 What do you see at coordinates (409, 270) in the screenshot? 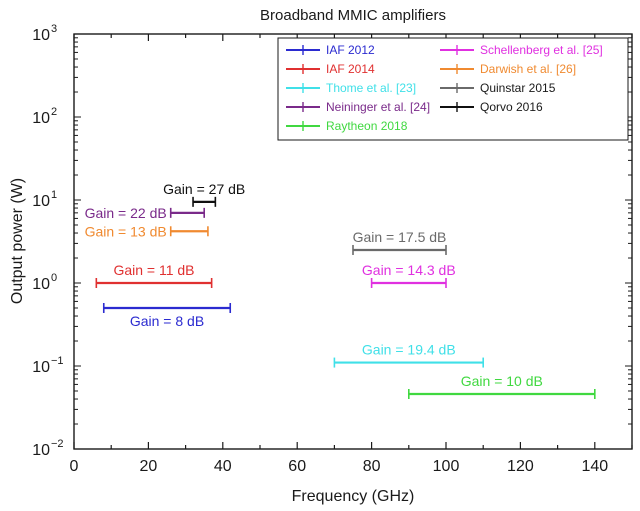
I see `gain-annotation: Gain = 14.3 dB` at bounding box center [409, 270].